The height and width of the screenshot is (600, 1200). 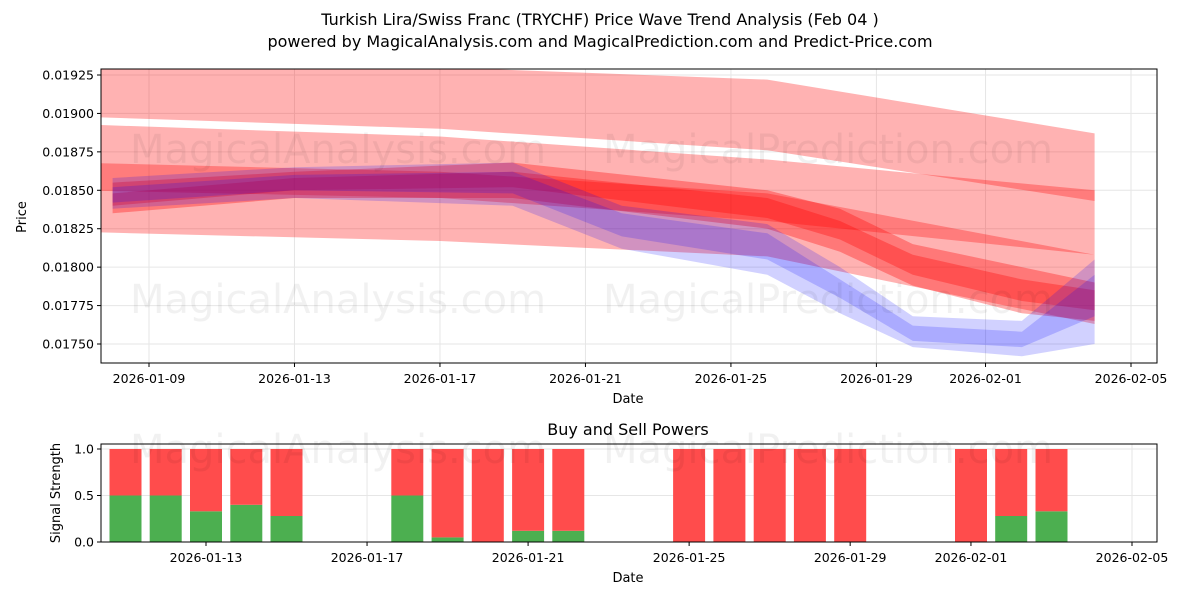 What do you see at coordinates (627, 399) in the screenshot?
I see `price-x-axis-label: Date` at bounding box center [627, 399].